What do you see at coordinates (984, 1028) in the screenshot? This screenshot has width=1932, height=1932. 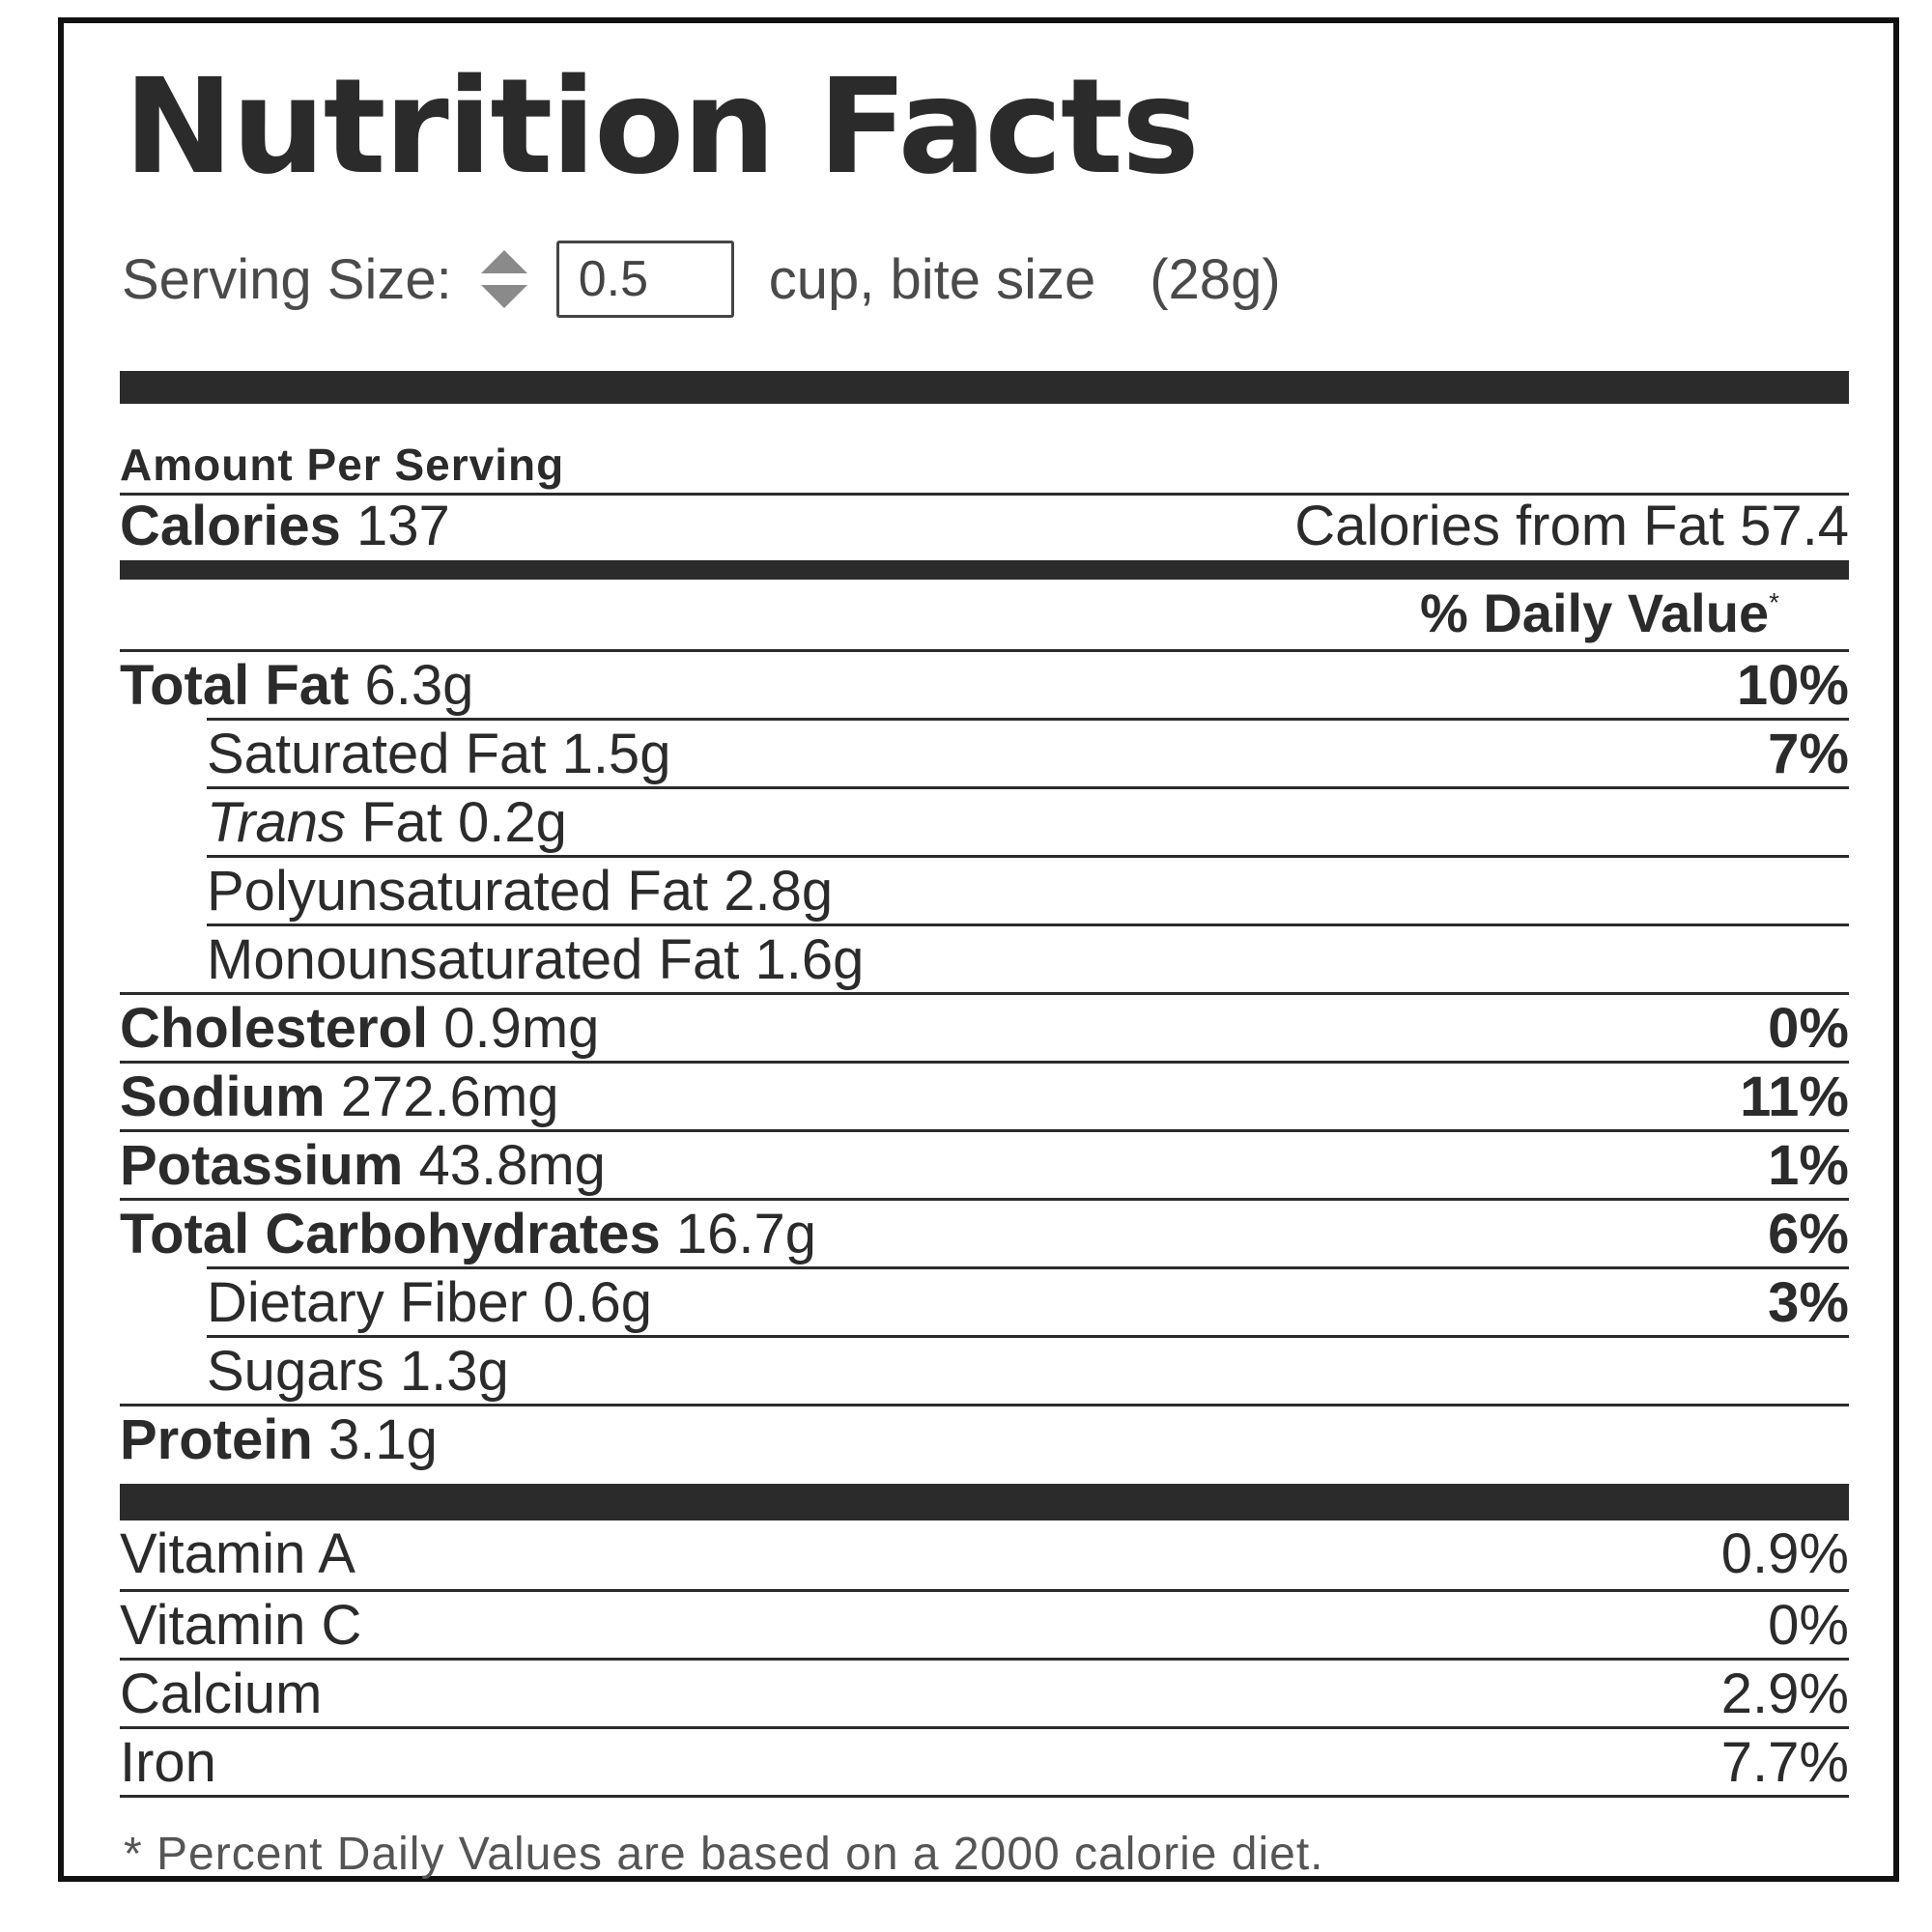 I see `nutrient-row-cholesterol: Cholesterol 0.9mg 0%` at bounding box center [984, 1028].